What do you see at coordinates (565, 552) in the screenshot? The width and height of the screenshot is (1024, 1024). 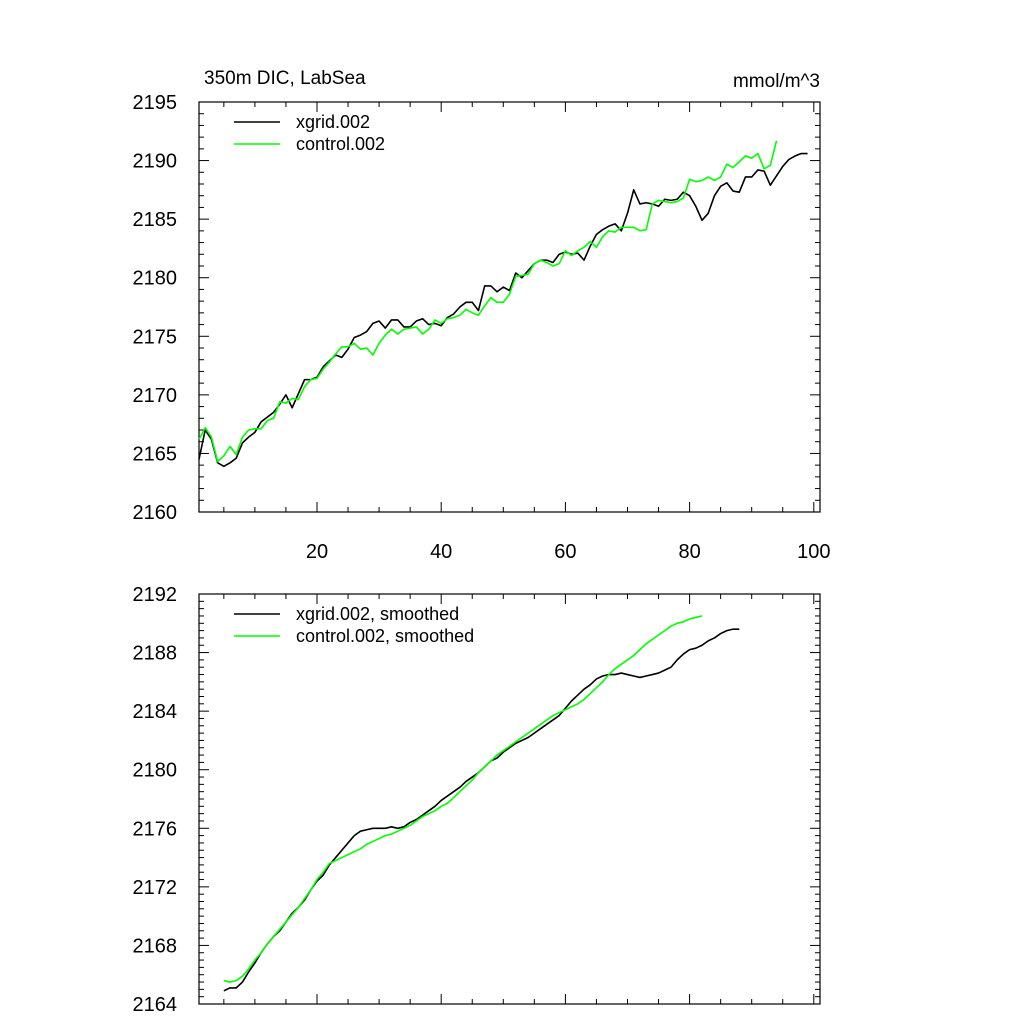 I see `x-tick-label: 60` at bounding box center [565, 552].